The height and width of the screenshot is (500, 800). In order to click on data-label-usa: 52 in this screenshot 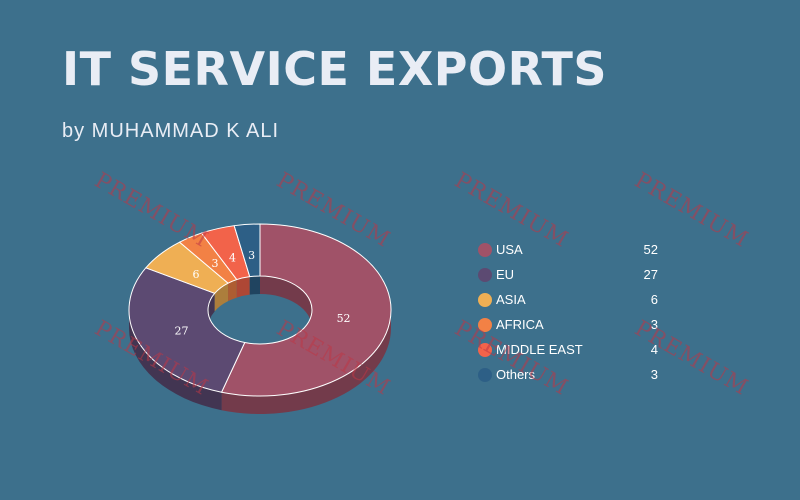, I will do `click(344, 318)`.